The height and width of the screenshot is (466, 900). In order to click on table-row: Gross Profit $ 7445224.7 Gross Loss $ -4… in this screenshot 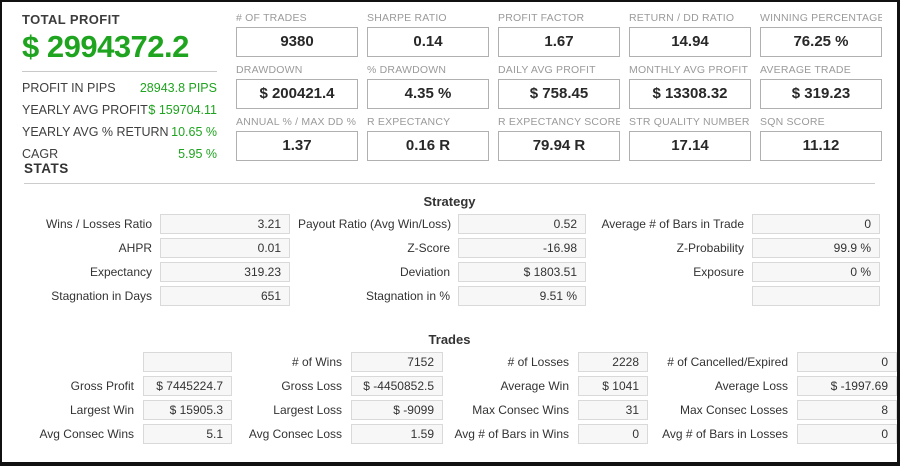, I will do `click(449, 386)`.